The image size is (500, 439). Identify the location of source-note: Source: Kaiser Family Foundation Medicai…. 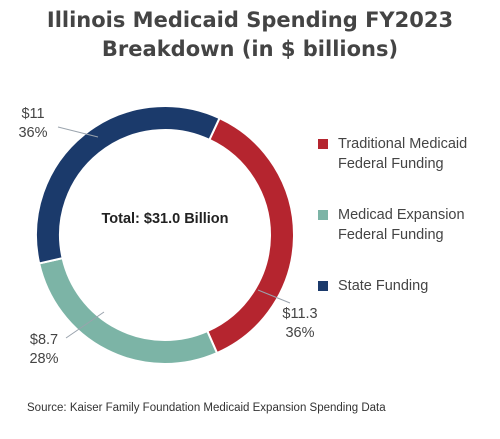
(206, 408).